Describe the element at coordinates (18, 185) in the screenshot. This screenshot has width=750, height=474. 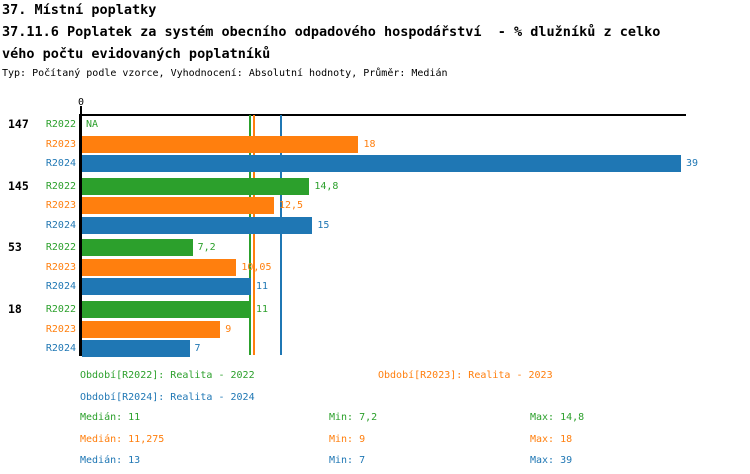
I see `category-label: 145` at that location.